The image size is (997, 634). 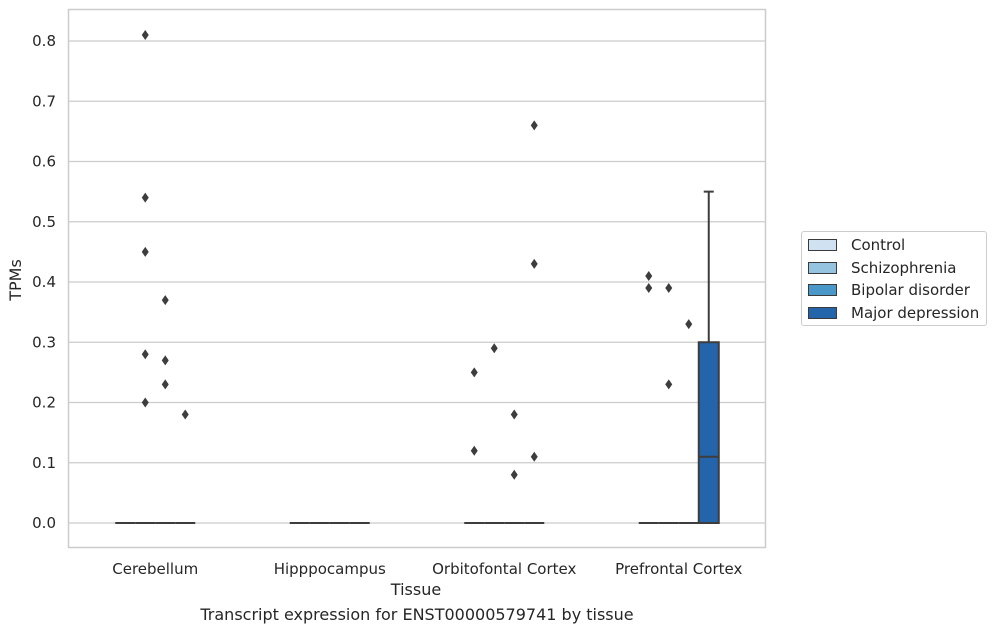 I want to click on x-tick-label: Prefrontal Cortex, so click(x=678, y=569).